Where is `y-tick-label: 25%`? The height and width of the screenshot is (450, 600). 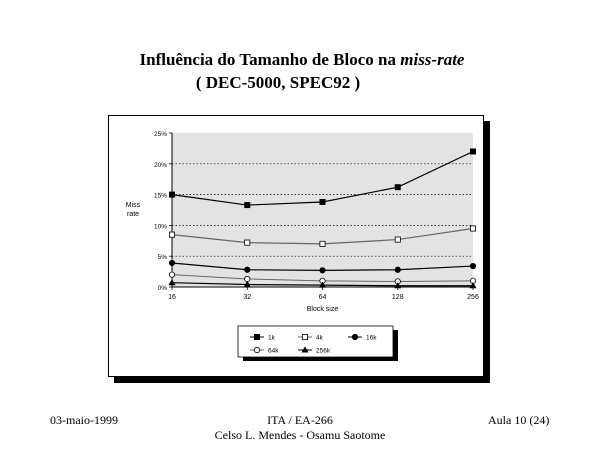
y-tick-label: 25% is located at coordinates (160, 134).